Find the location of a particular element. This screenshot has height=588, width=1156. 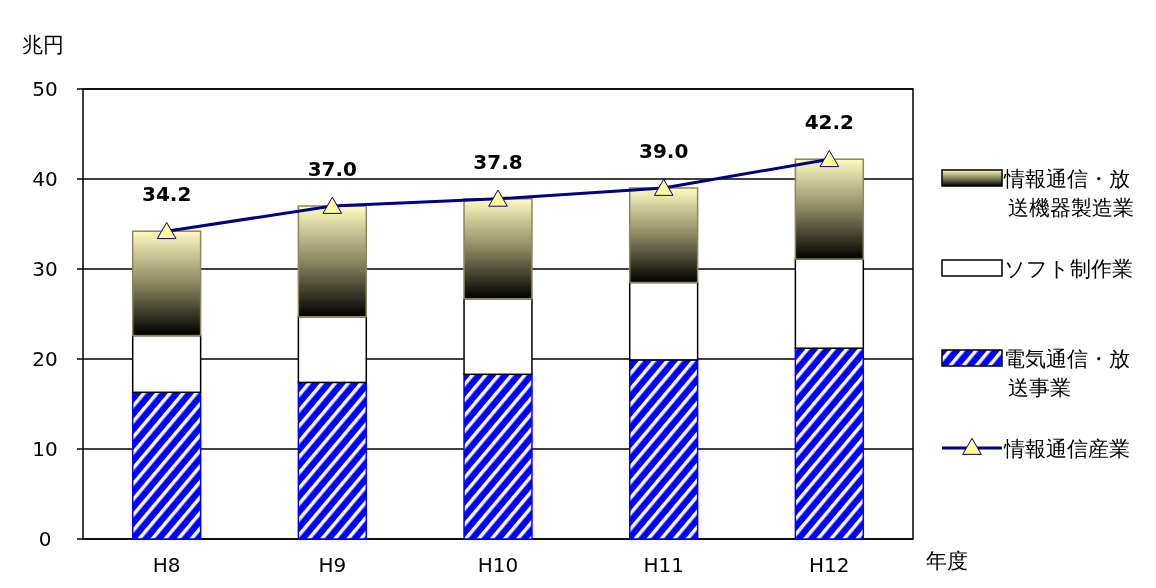

x-tick-label: H10 is located at coordinates (498, 565).